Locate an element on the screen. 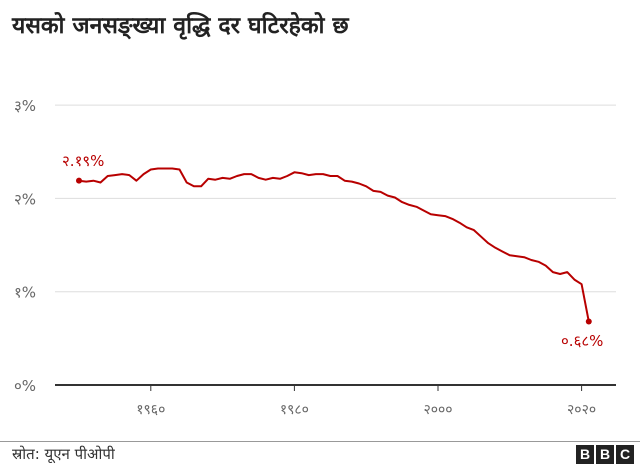  chart-title: यसको जनसङ्ख्या वृद्धि दर घटिरहेको छ is located at coordinates (180, 26).